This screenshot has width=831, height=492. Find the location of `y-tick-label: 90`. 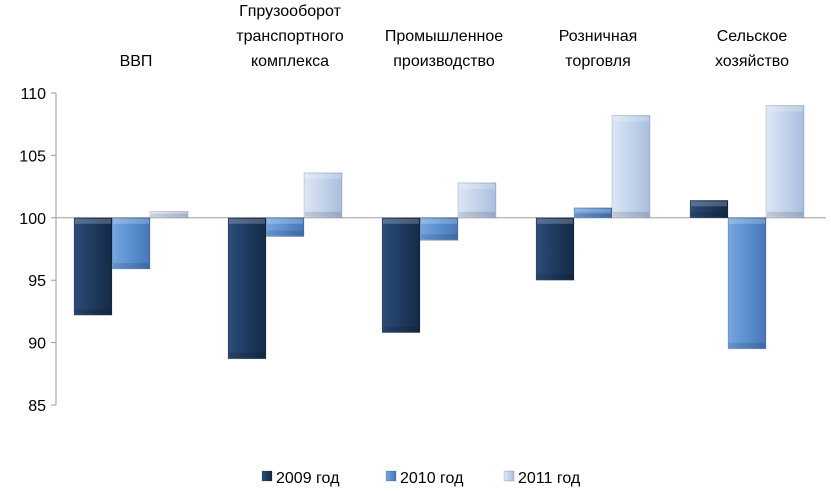

y-tick-label: 90 is located at coordinates (37, 344).